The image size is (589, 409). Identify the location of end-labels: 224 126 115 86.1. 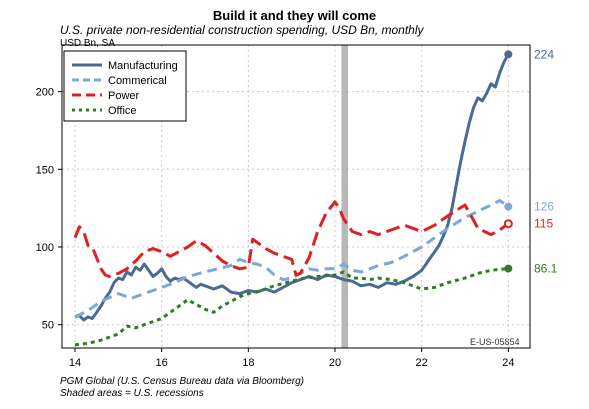
(546, 161).